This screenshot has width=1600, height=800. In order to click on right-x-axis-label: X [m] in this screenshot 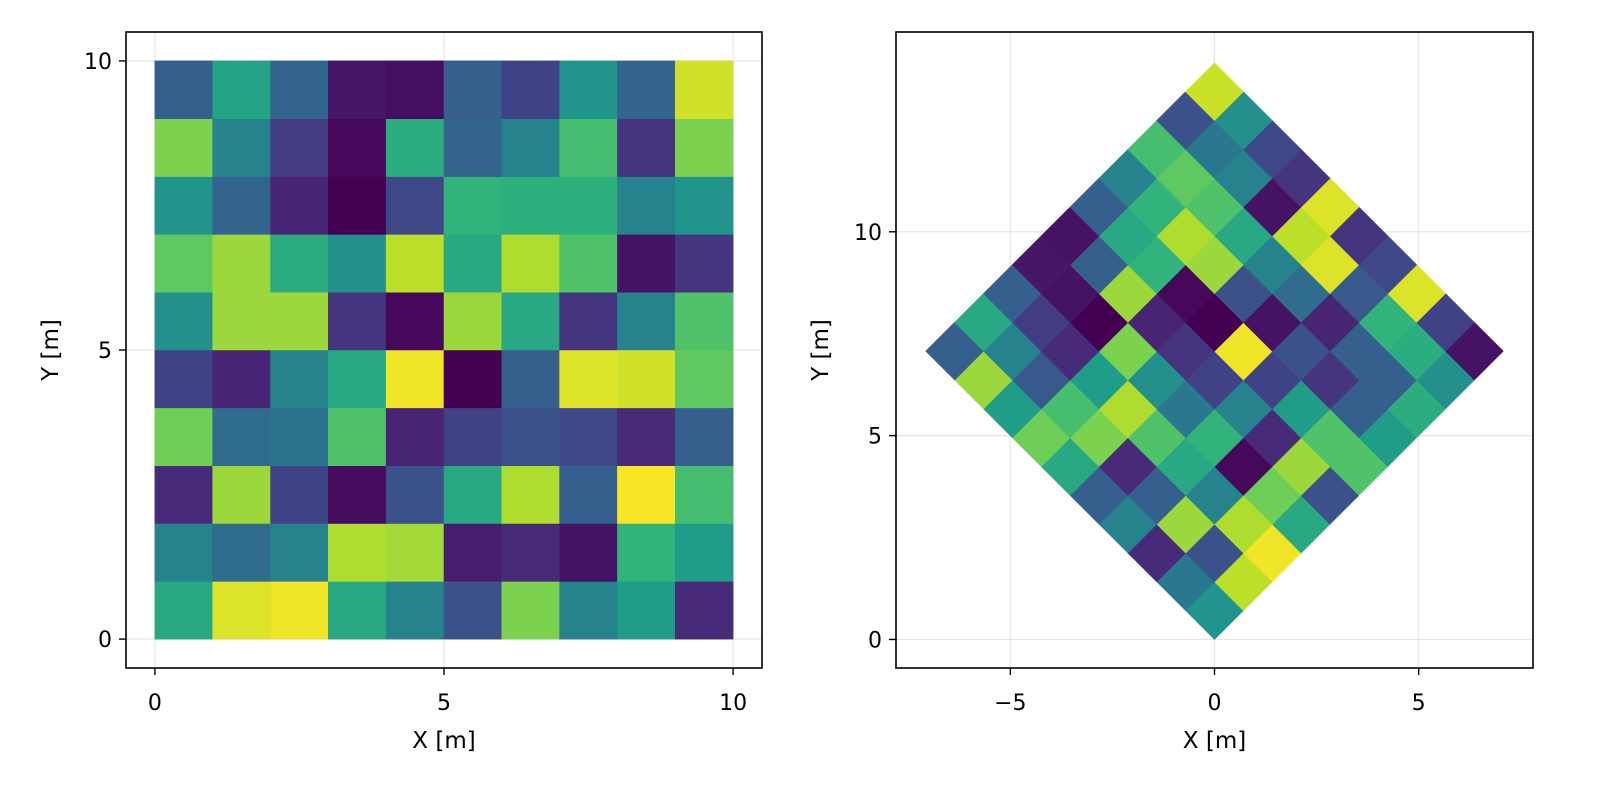, I will do `click(1214, 741)`.